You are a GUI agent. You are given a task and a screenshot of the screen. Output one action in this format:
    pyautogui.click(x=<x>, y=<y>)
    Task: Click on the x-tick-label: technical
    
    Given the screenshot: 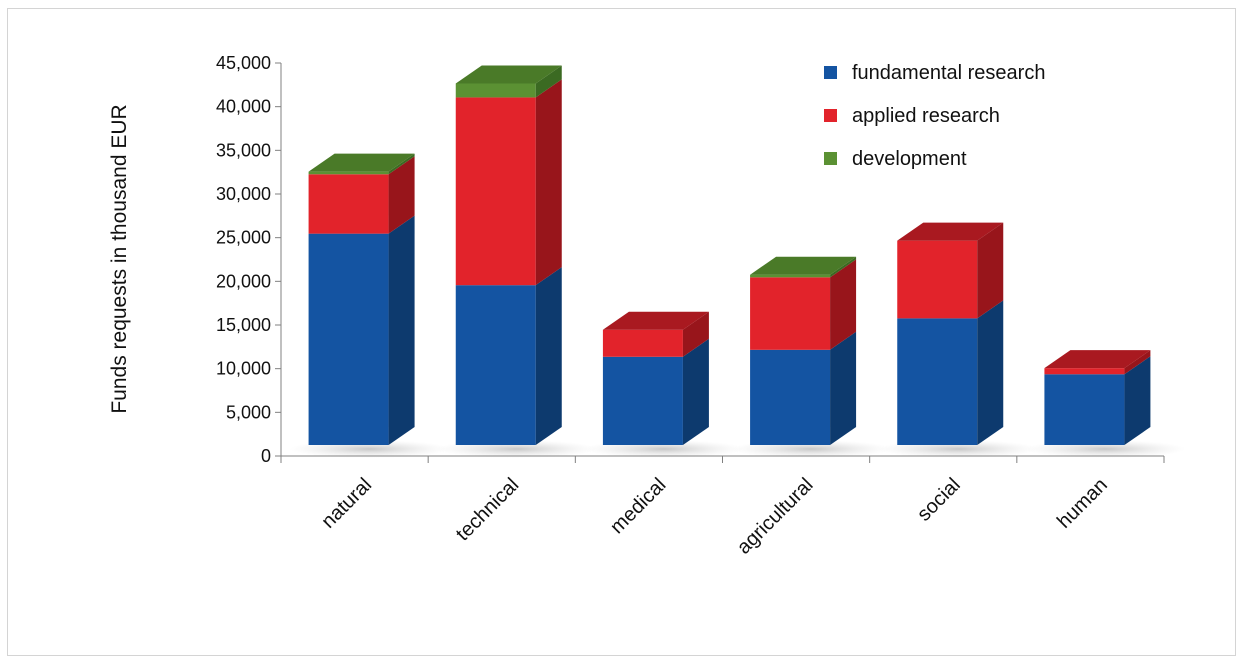 What is the action you would take?
    pyautogui.click(x=487, y=509)
    